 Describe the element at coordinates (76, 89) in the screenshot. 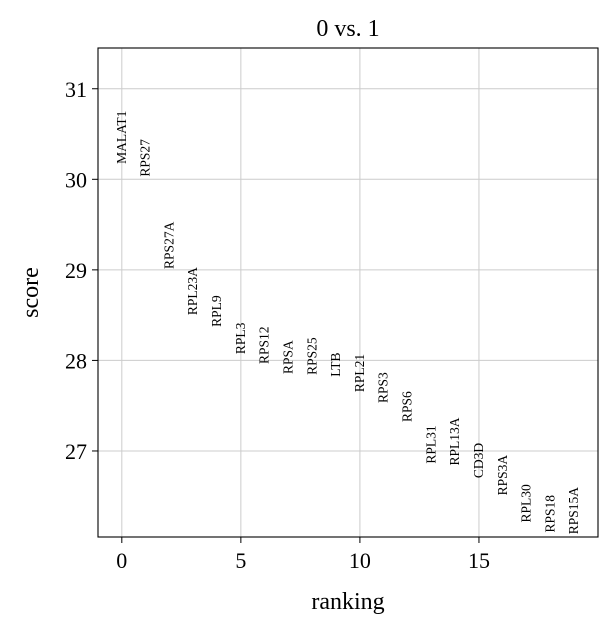

I see `y-tick-label: 31` at that location.